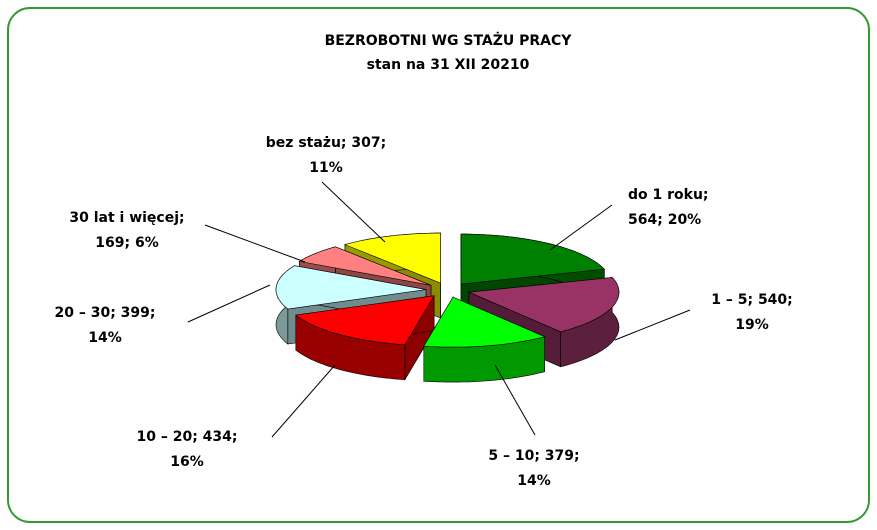  I want to click on data-label: bez stażu; 307;, so click(326, 143).